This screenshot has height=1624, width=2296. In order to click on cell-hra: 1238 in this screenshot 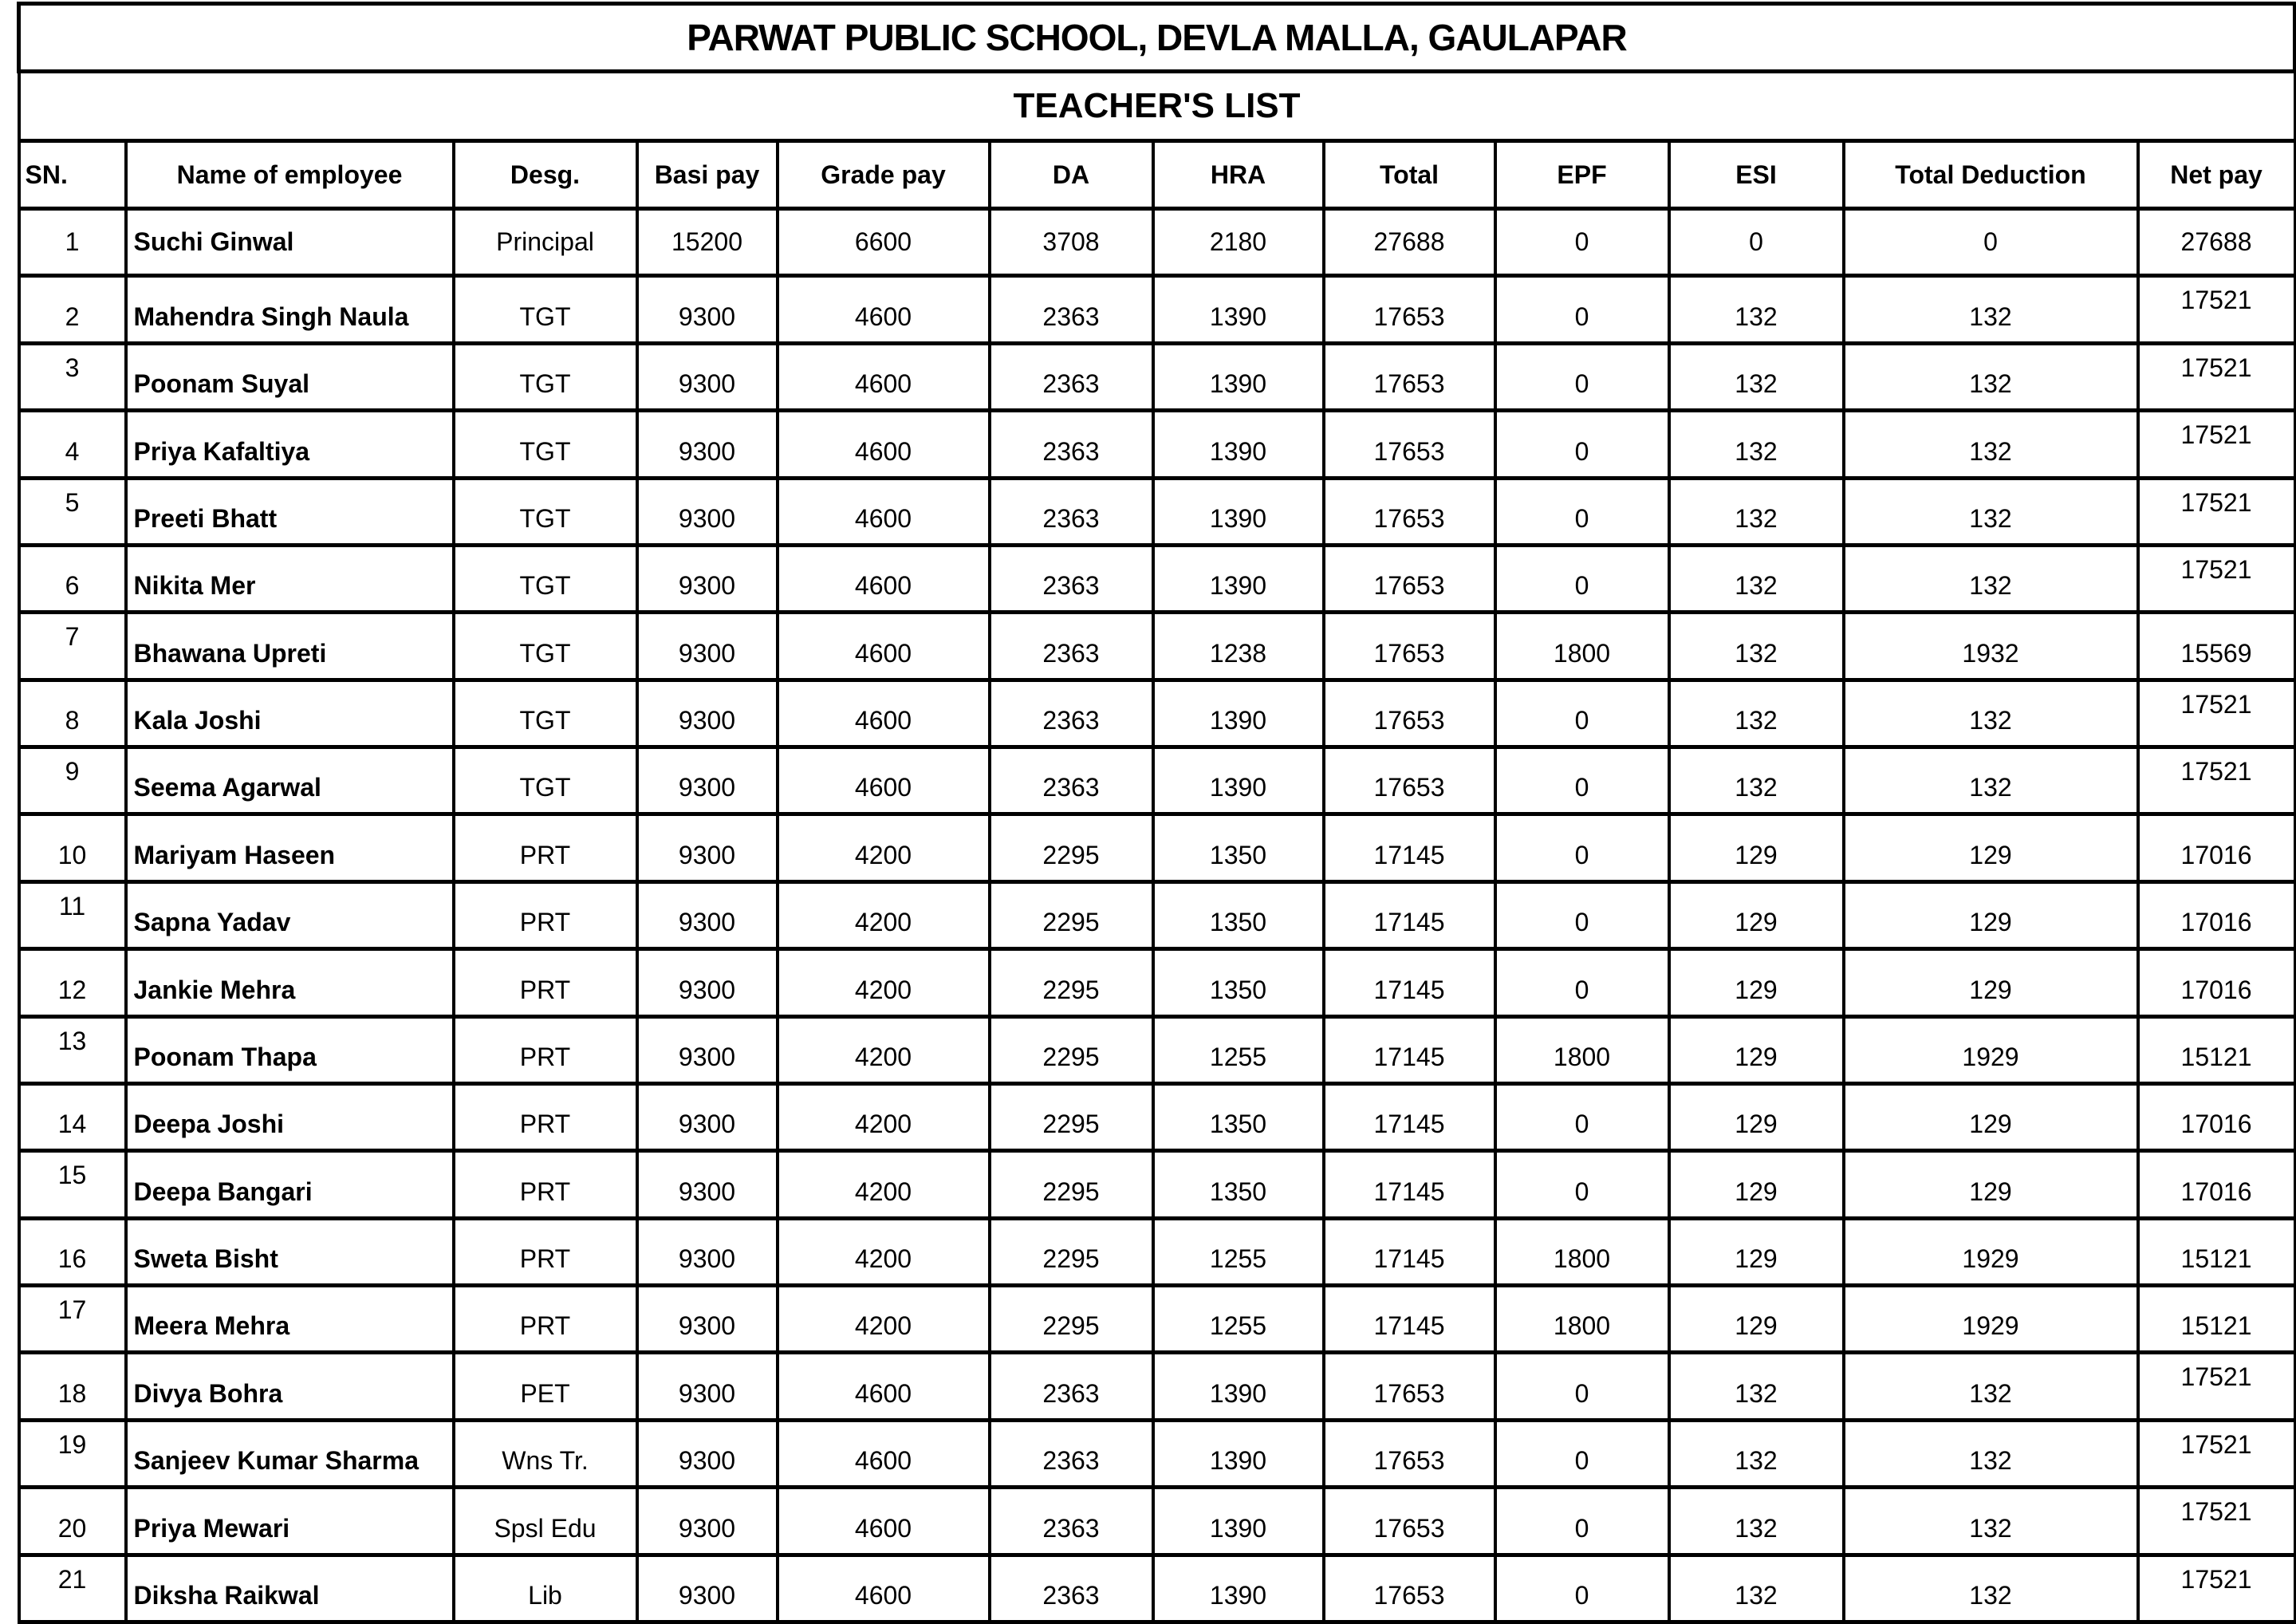, I will do `click(1238, 646)`.